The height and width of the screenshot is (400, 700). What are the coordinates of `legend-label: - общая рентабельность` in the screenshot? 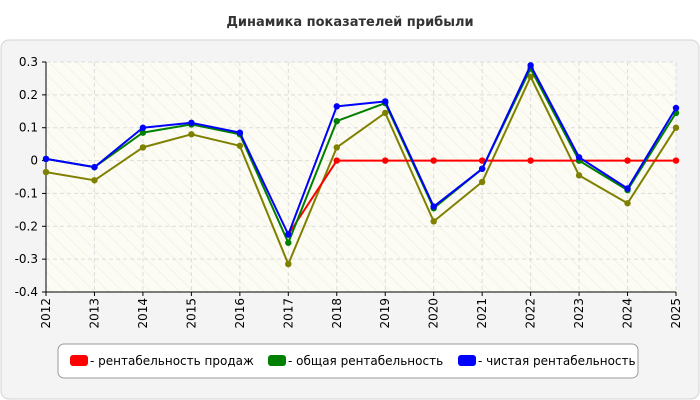 It's located at (365, 361).